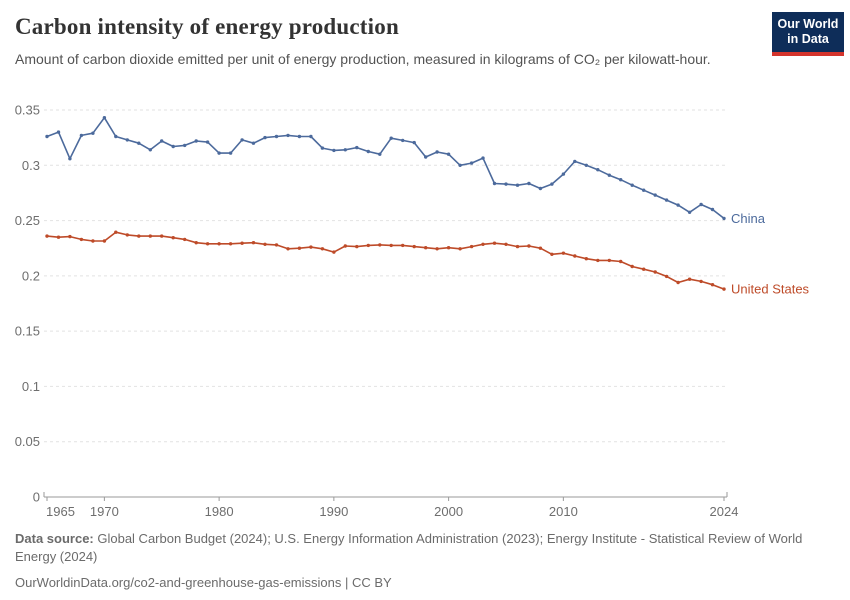 Image resolution: width=850 pixels, height=600 pixels. What do you see at coordinates (808, 34) in the screenshot?
I see `owid-logo: Our World in Data` at bounding box center [808, 34].